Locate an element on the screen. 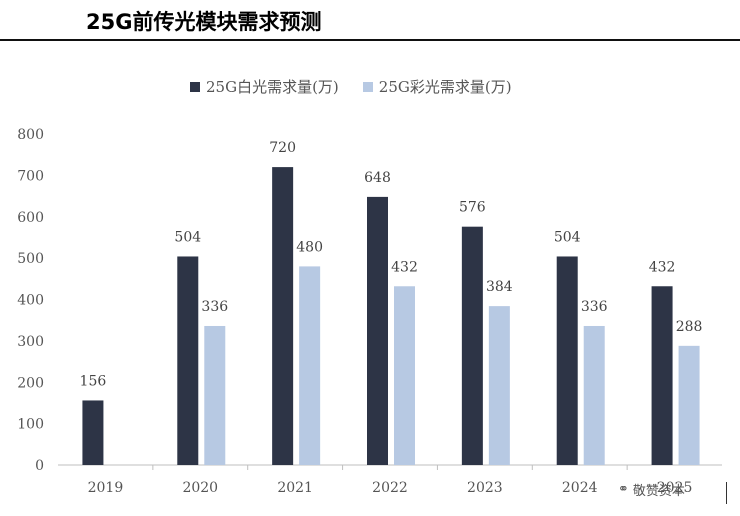 The height and width of the screenshot is (516, 740). y-tick-label: 500 is located at coordinates (30, 259).